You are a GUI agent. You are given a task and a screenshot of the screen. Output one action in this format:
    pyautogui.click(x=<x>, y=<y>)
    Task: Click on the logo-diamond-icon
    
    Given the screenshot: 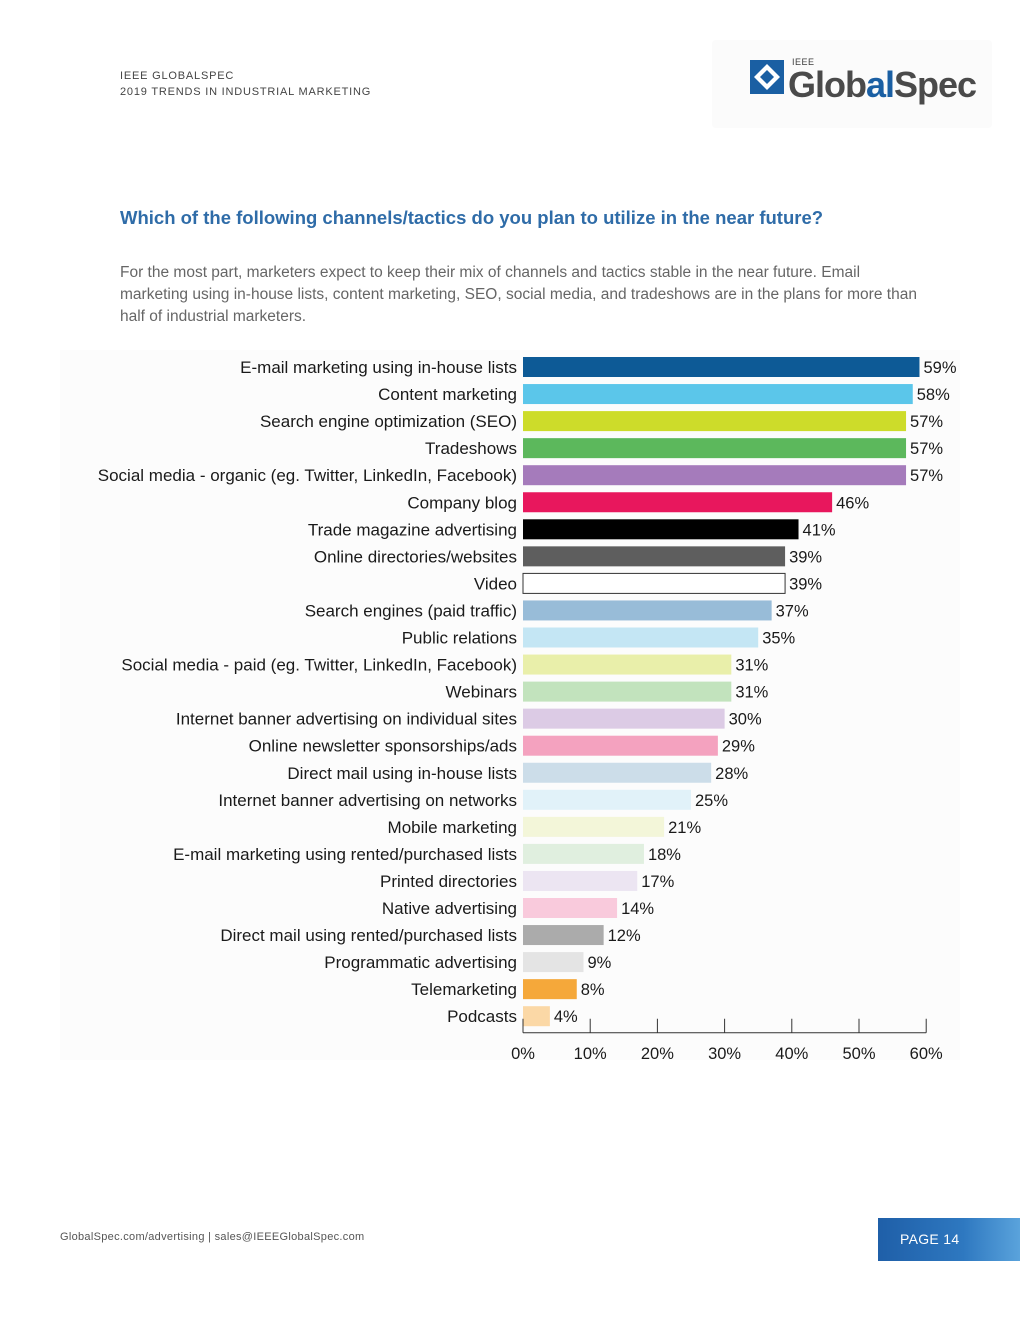 What is the action you would take?
    pyautogui.click(x=767, y=77)
    